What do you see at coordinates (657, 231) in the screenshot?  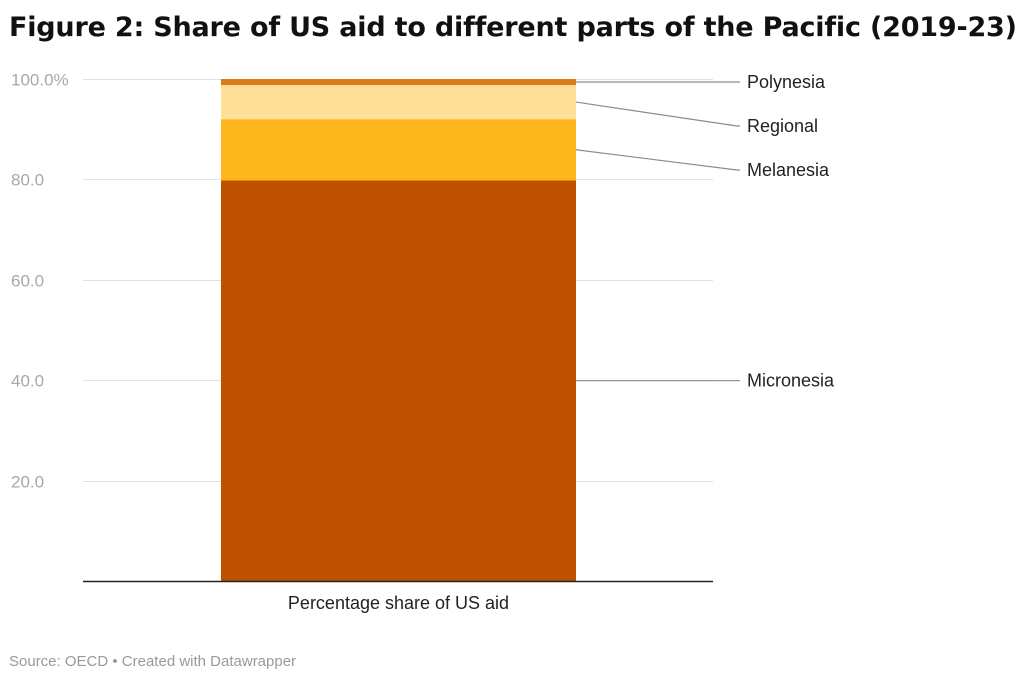 I see `label-connectors` at bounding box center [657, 231].